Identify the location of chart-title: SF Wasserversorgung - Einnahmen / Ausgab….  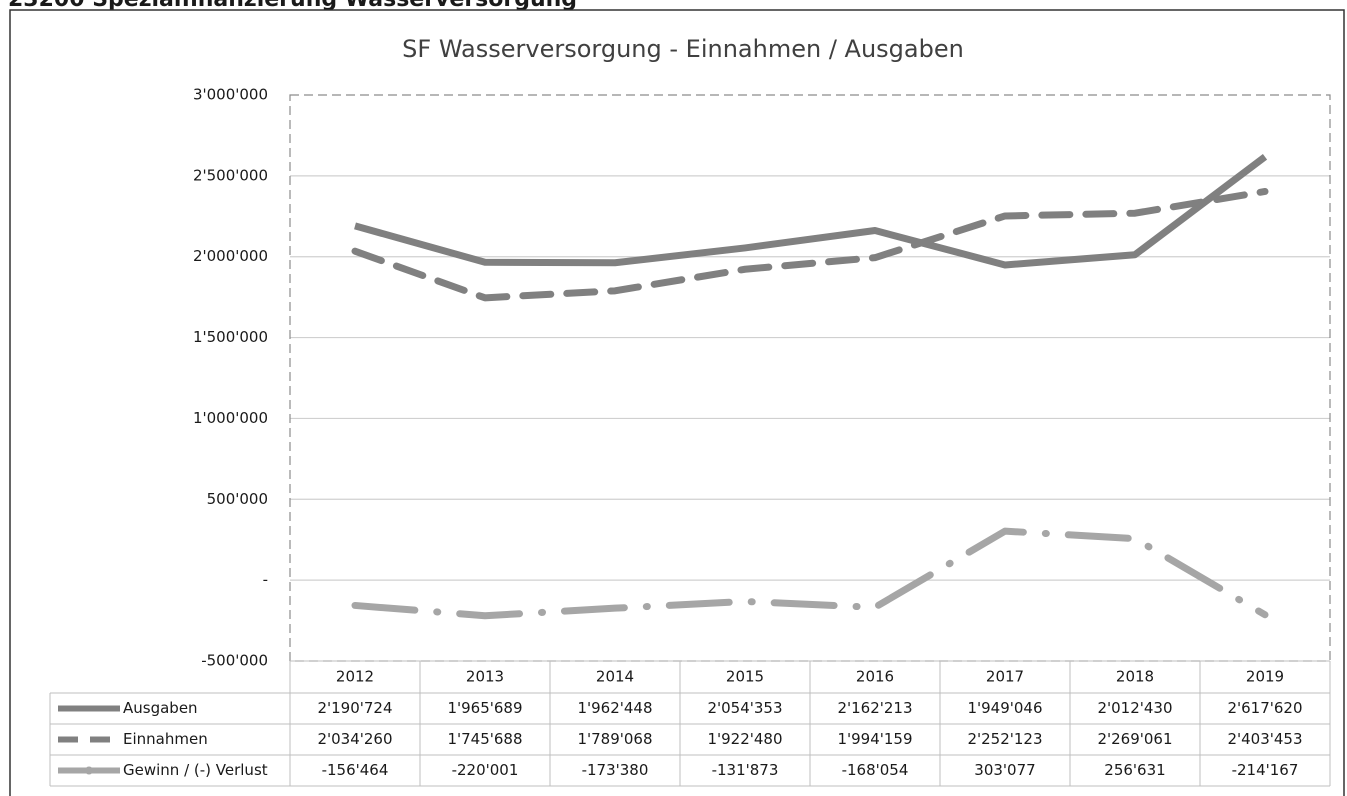
(683, 49).